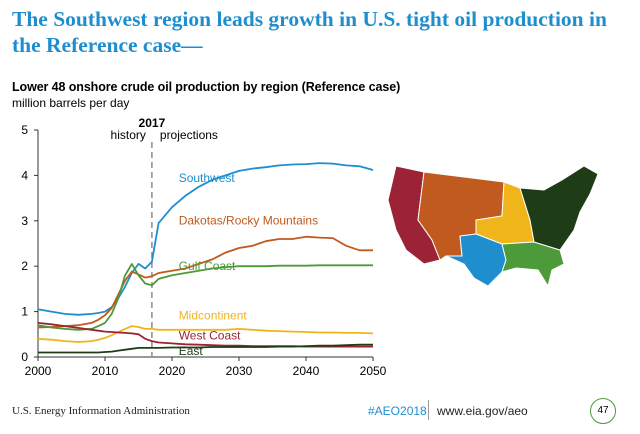  Describe the element at coordinates (428, 410) in the screenshot. I see `footer-divider` at that location.